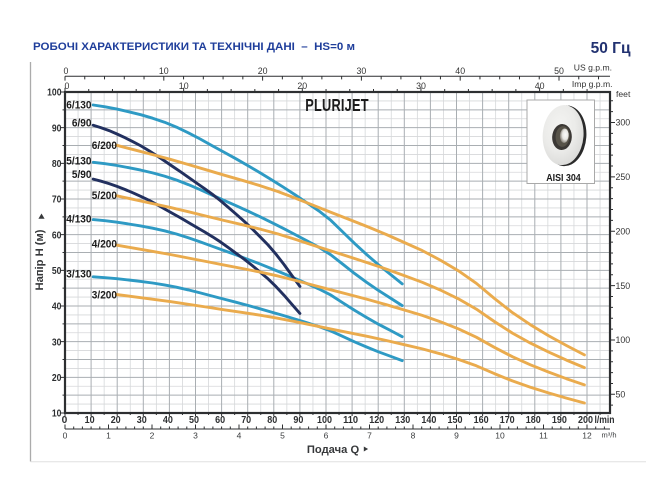 The height and width of the screenshot is (487, 650). Describe the element at coordinates (350, 420) in the screenshot. I see `svg-text: 110` at that location.